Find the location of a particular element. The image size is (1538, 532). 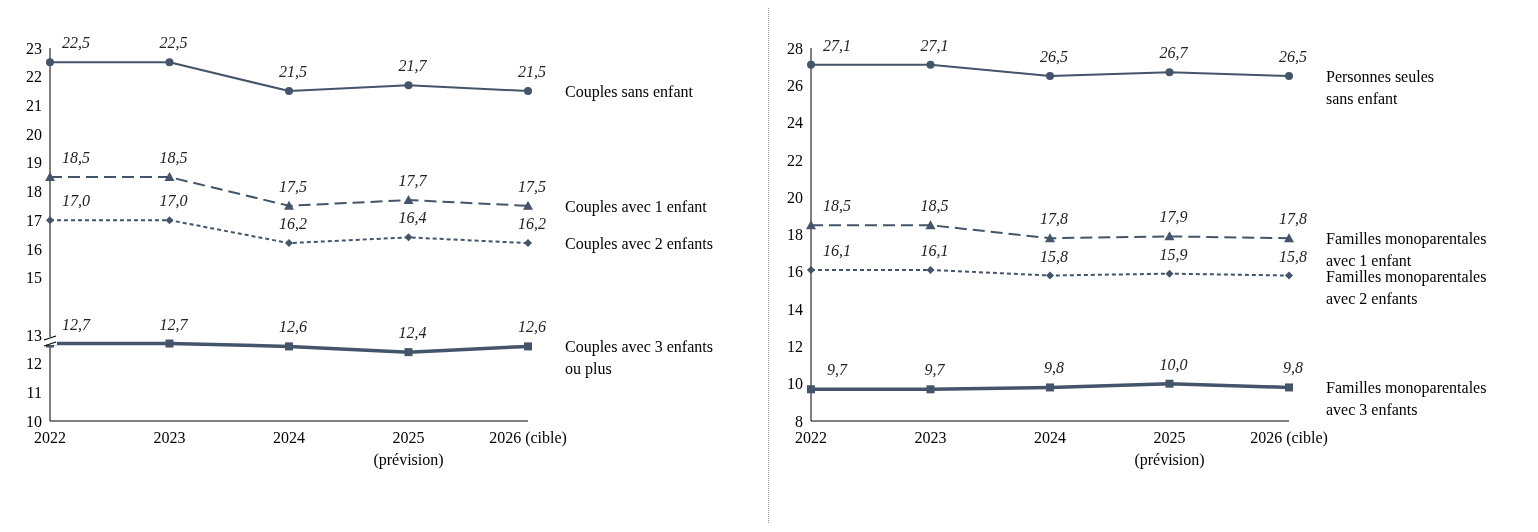

data-label: 17,5 is located at coordinates (293, 186).